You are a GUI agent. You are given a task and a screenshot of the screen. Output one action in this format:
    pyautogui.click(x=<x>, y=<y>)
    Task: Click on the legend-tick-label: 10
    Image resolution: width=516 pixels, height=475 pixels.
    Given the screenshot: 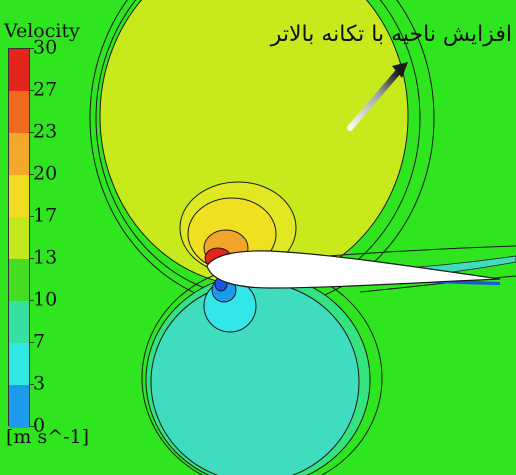 What is the action you would take?
    pyautogui.click(x=45, y=299)
    